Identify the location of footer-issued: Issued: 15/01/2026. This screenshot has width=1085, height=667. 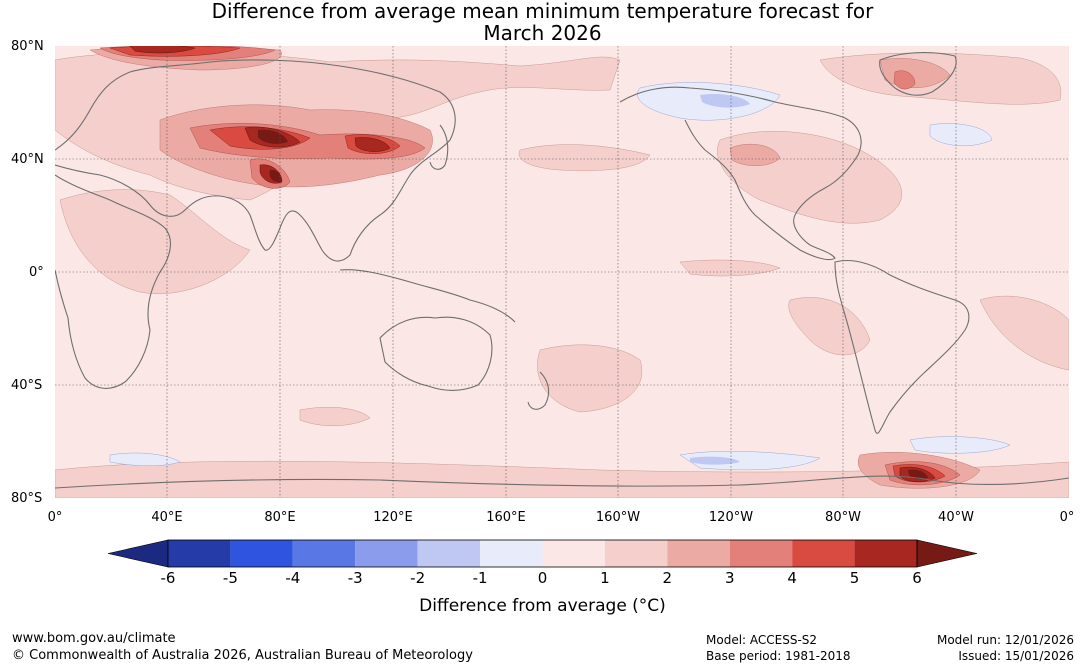
(1016, 656).